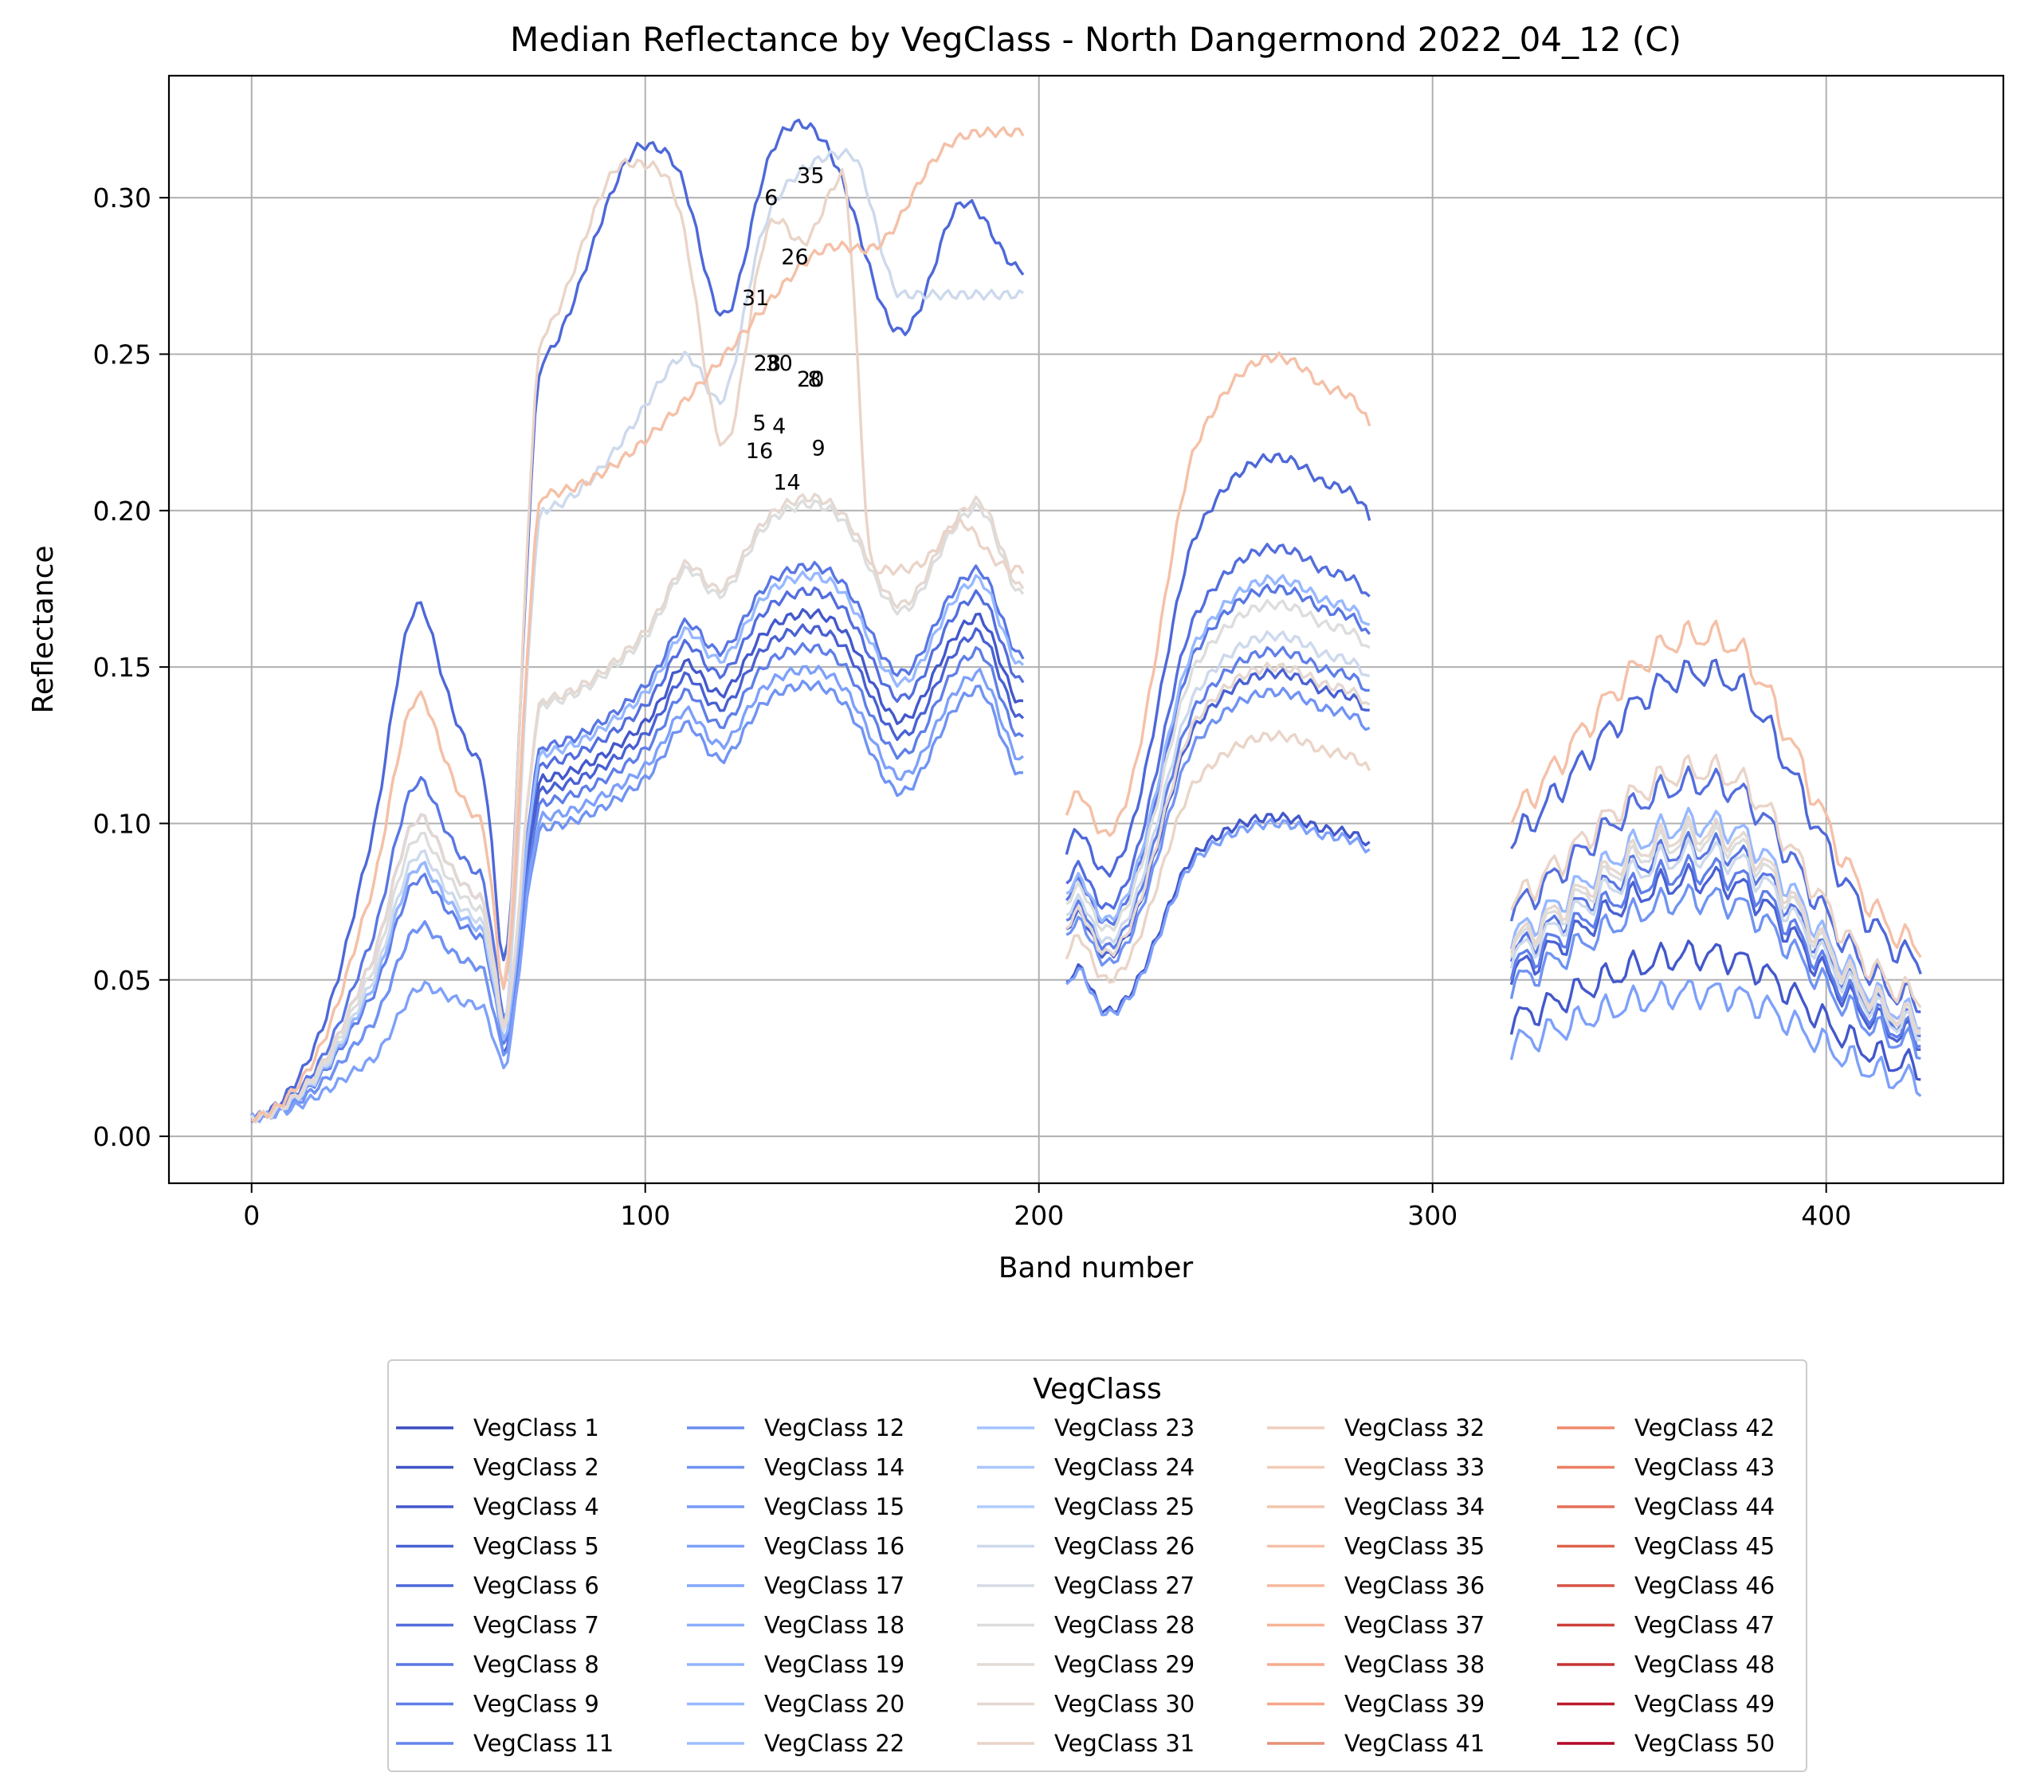  I want to click on series-annotation: 8, so click(815, 379).